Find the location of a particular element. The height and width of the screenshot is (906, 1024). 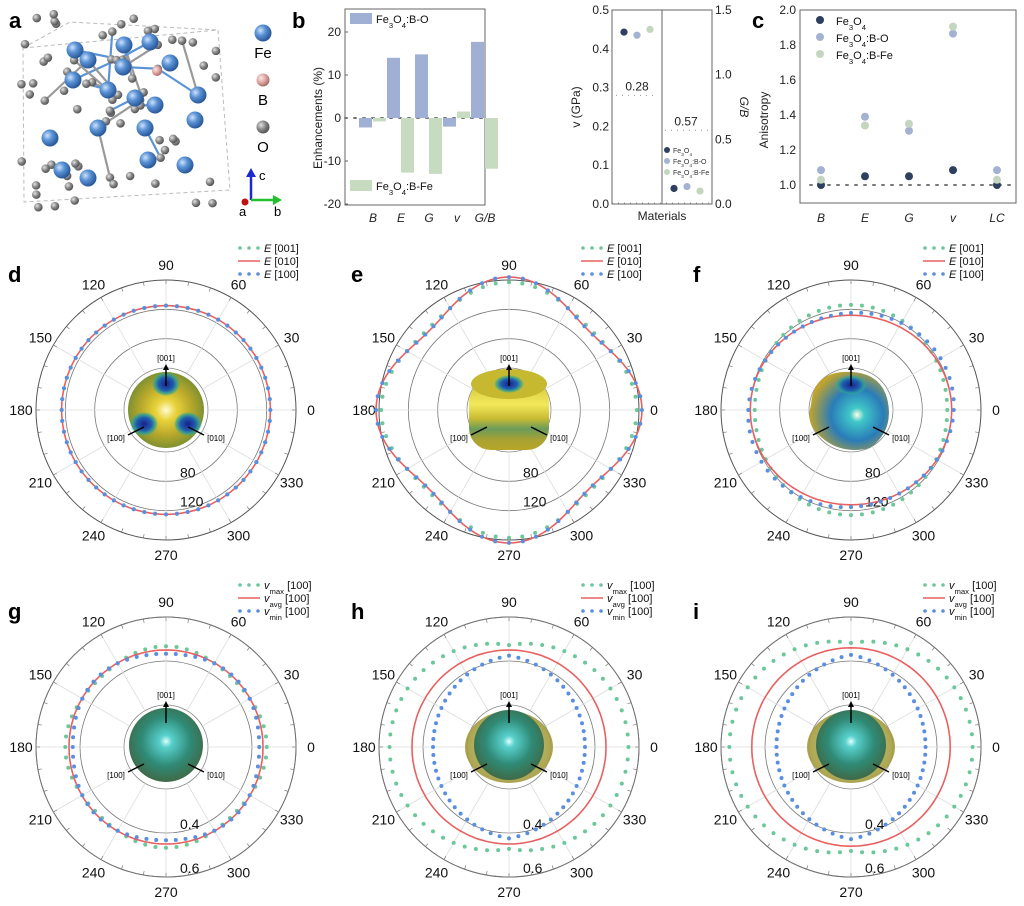

right-tick-label: 1.0 is located at coordinates (723, 75).